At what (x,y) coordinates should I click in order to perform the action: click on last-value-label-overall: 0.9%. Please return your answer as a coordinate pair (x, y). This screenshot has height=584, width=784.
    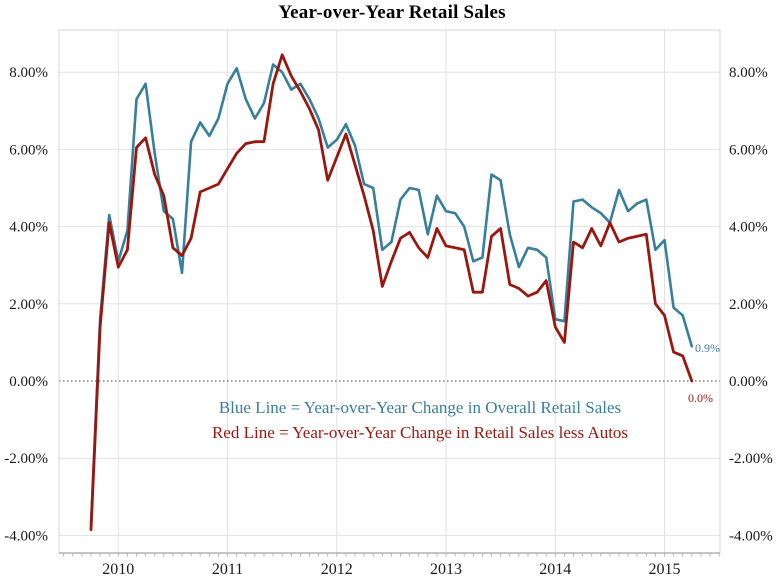
    Looking at the image, I should click on (707, 348).